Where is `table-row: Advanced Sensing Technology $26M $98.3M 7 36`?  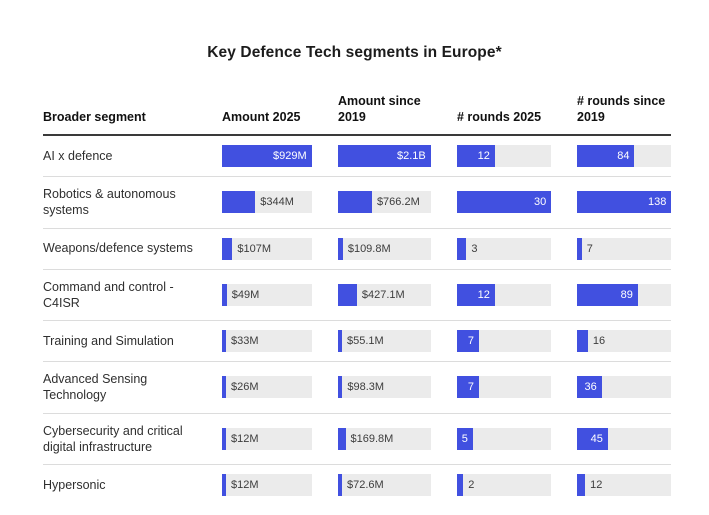
table-row: Advanced Sensing Technology $26M $98.3M 7 36 is located at coordinates (357, 388).